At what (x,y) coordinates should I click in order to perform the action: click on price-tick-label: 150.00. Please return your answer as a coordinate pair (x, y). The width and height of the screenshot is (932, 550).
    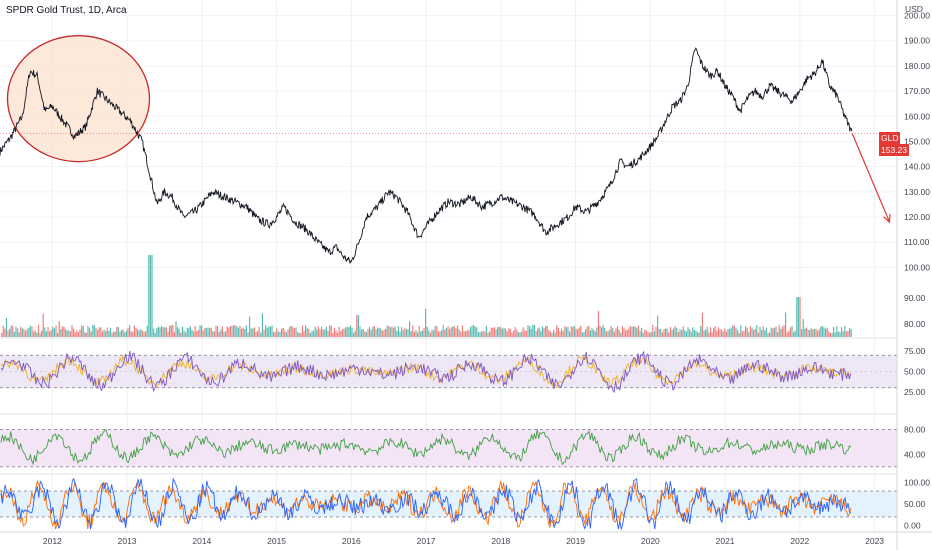
    Looking at the image, I should click on (917, 141).